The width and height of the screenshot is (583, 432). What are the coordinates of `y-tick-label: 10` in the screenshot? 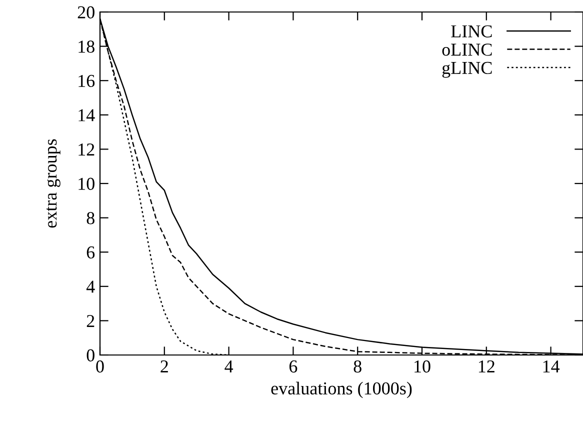 It's located at (86, 184).